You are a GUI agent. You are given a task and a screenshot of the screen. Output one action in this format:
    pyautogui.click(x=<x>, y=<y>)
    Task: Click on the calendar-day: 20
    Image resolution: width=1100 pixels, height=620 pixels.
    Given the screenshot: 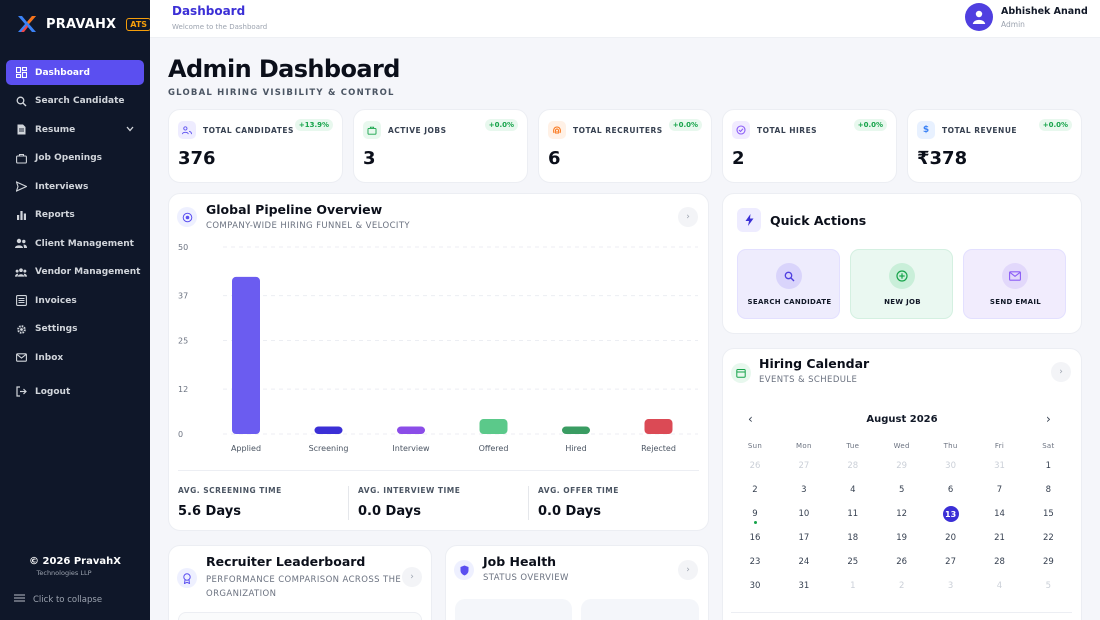 What is the action you would take?
    pyautogui.click(x=950, y=538)
    